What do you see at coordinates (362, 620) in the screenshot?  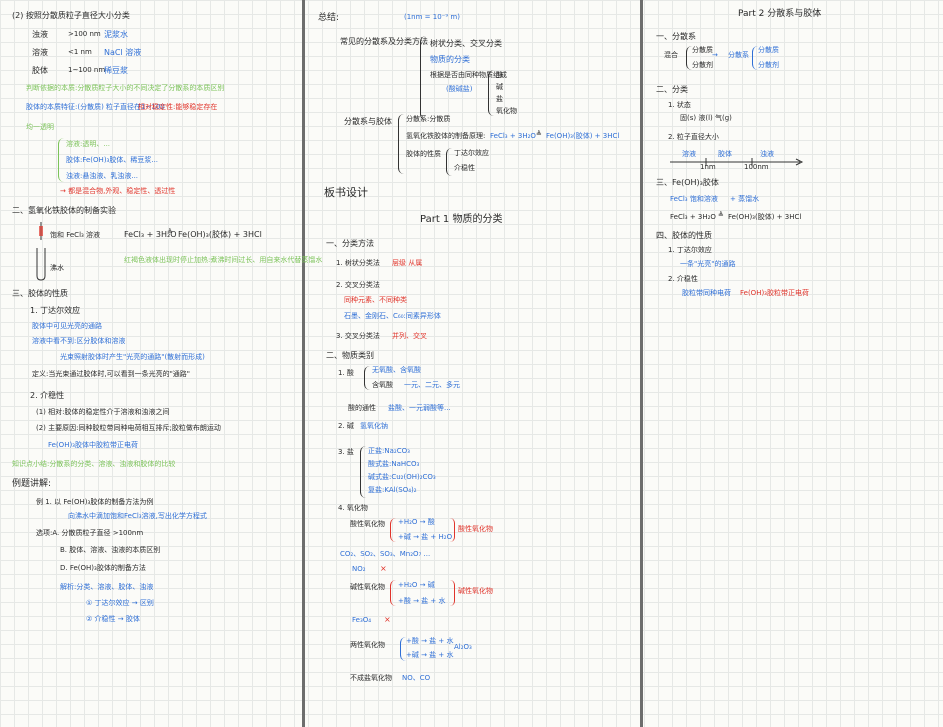 I see `note-line: Fe₃O₄` at bounding box center [362, 620].